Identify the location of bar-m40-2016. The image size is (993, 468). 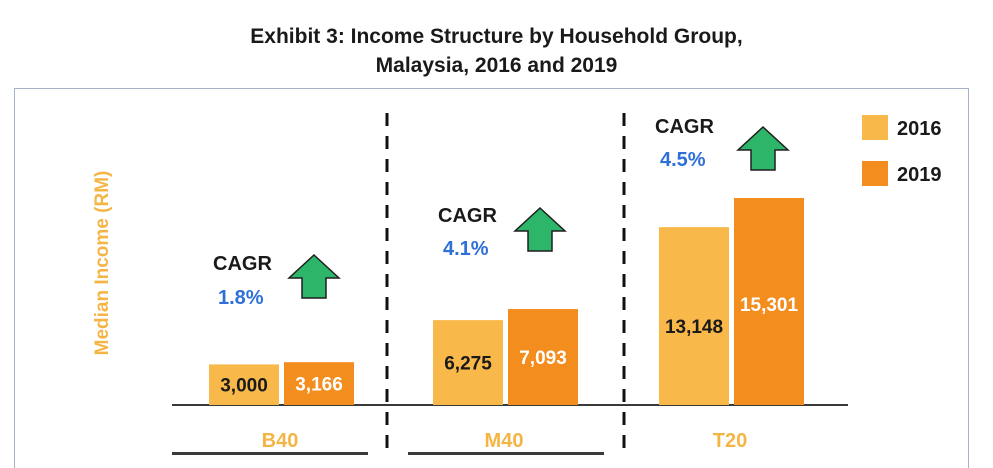
(468, 362).